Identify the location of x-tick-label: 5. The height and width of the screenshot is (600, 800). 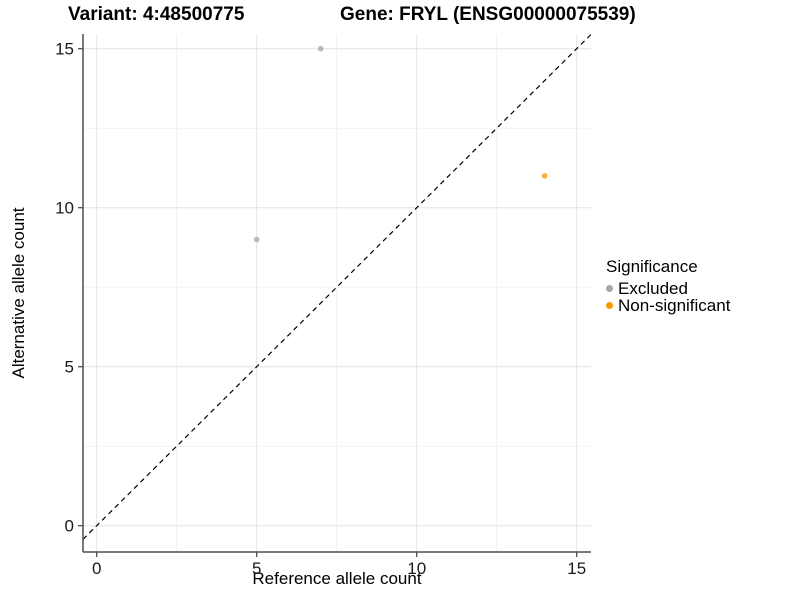
(256, 568).